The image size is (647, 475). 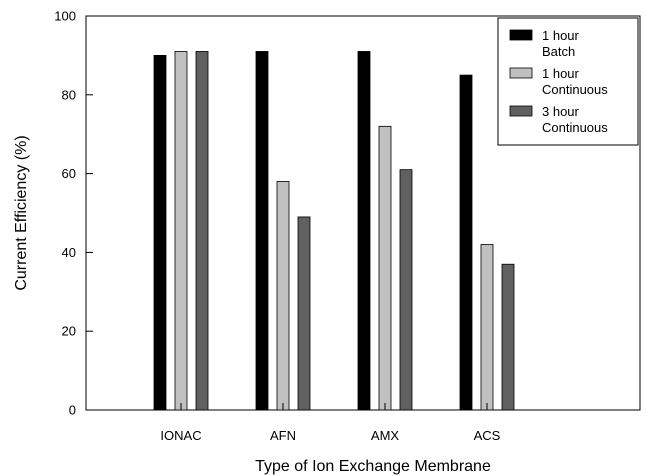 What do you see at coordinates (487, 435) in the screenshot?
I see `x-tick-label: ACS` at bounding box center [487, 435].